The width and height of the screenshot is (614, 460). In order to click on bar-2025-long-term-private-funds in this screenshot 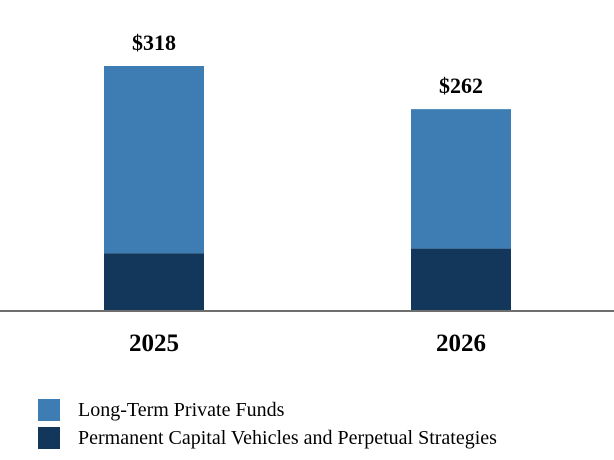, I will do `click(154, 160)`.